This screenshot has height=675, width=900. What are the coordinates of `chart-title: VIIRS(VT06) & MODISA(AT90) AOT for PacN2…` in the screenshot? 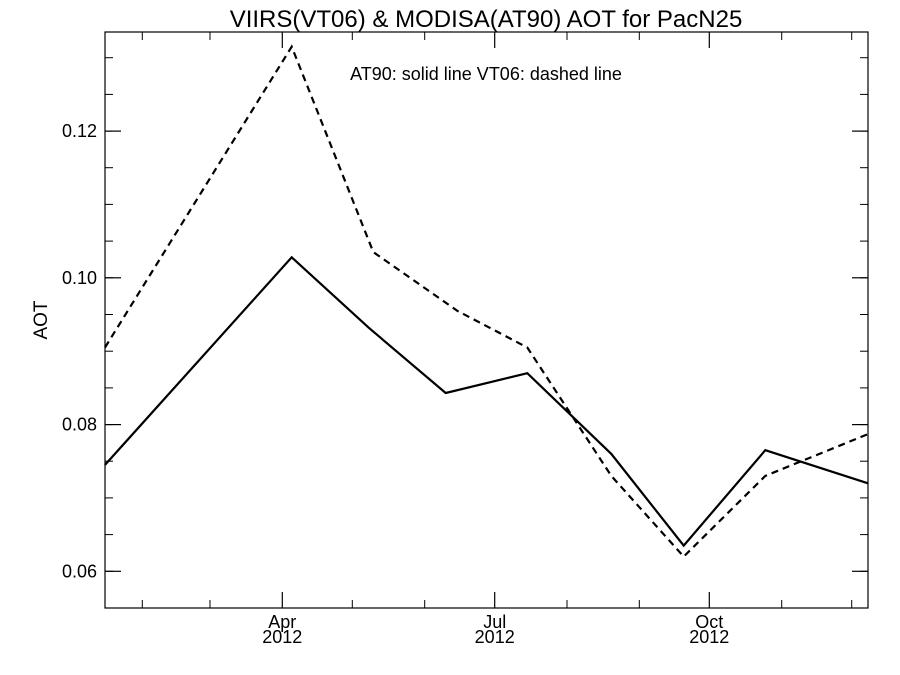 It's located at (486, 19).